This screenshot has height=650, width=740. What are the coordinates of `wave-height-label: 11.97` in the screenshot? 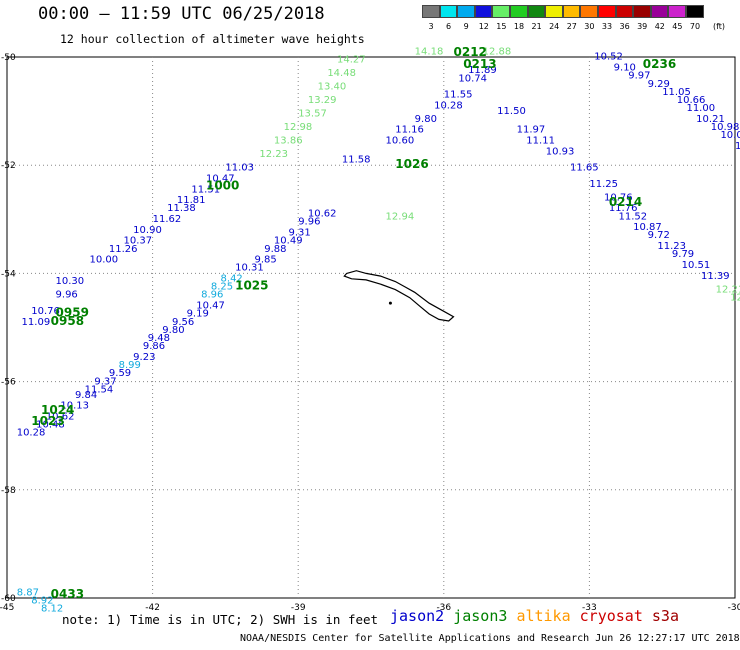 It's located at (531, 130).